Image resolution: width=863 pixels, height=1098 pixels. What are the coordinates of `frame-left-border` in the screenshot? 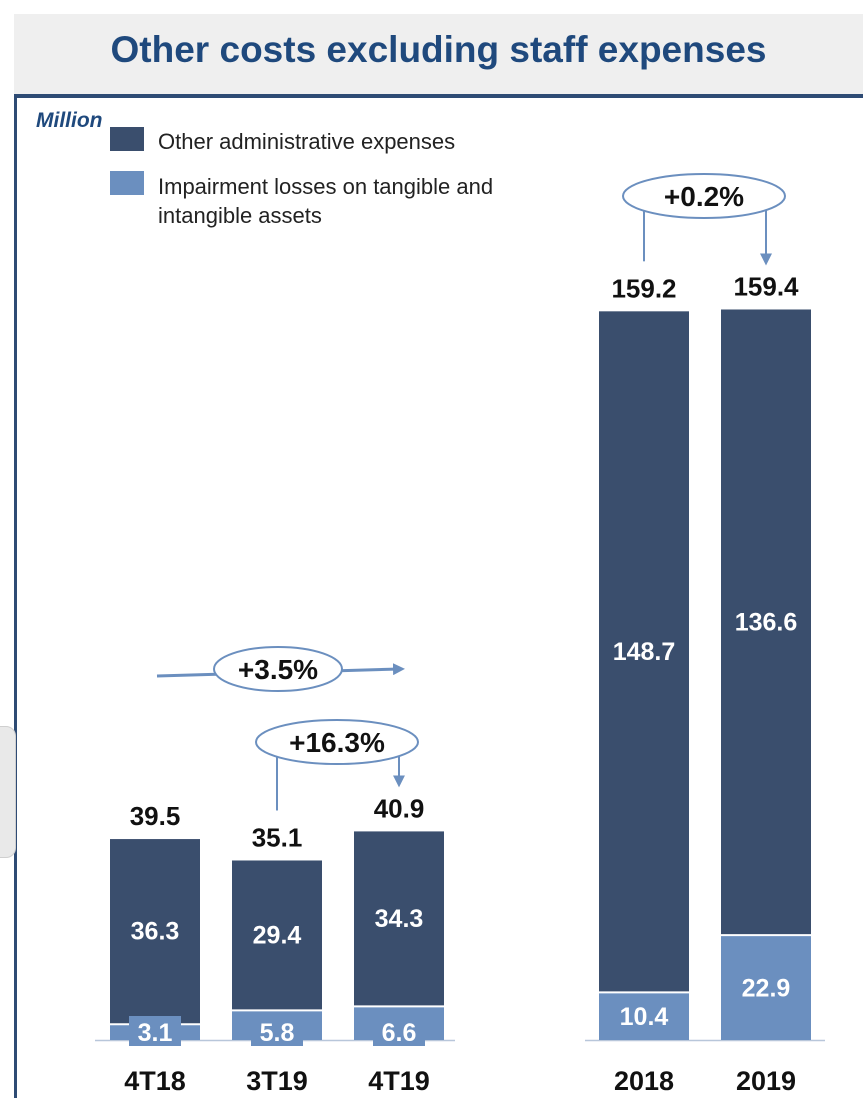 It's located at (15, 596).